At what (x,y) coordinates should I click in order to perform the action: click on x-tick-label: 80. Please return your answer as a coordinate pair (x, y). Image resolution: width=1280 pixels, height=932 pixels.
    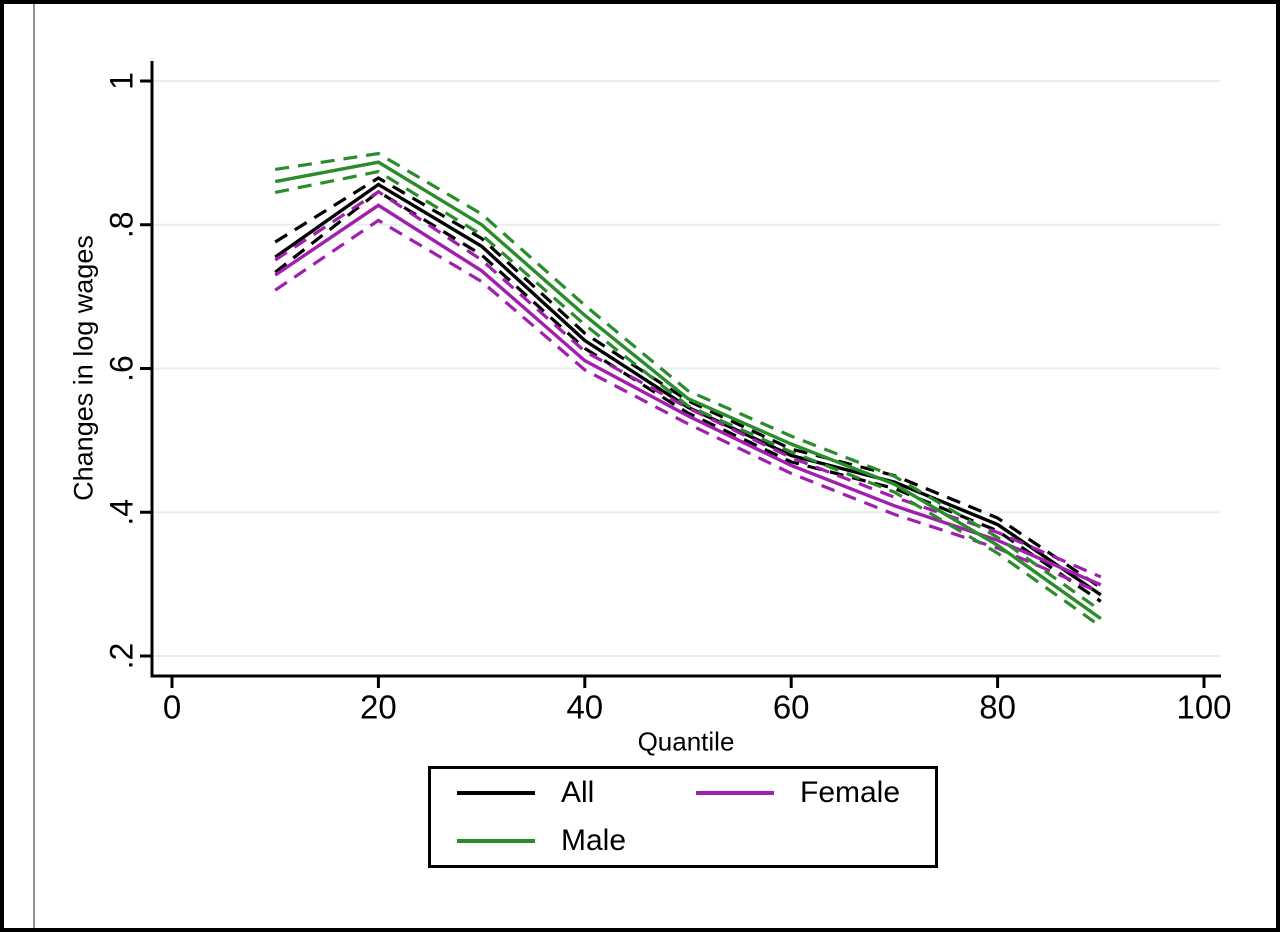
    Looking at the image, I should click on (997, 707).